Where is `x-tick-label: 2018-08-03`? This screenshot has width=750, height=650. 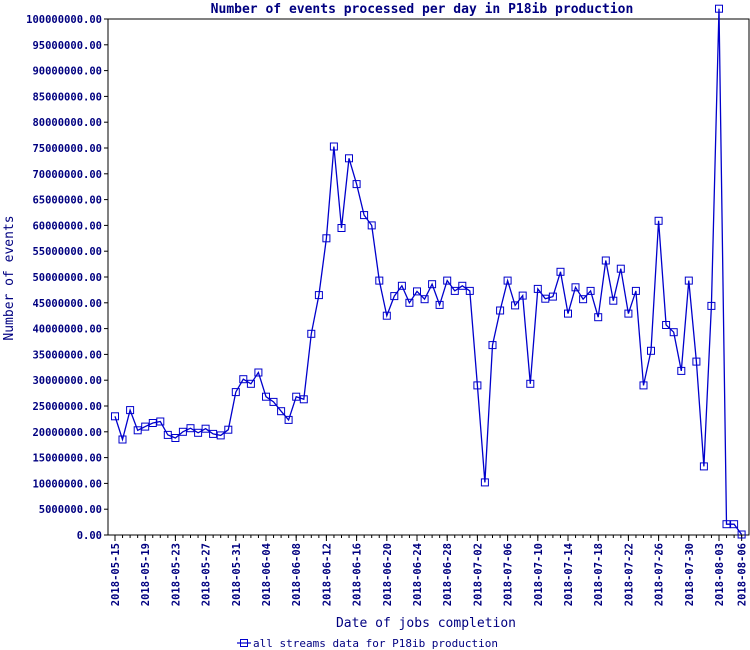
x-tick-label: 2018-08-03 is located at coordinates (720, 574).